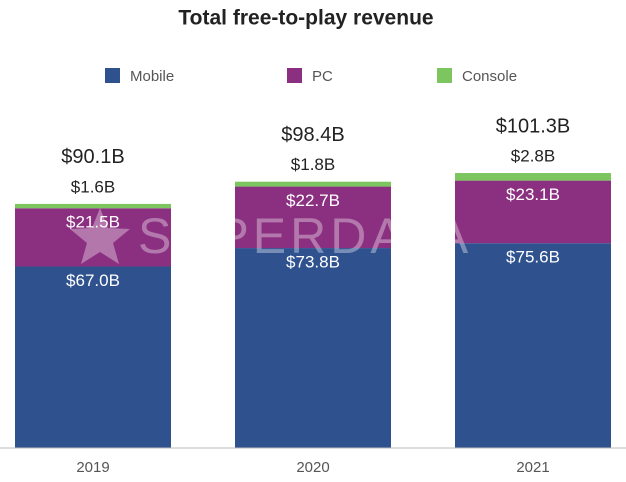 This screenshot has width=626, height=482. I want to click on watermark: SUPERDATA, so click(305, 236).